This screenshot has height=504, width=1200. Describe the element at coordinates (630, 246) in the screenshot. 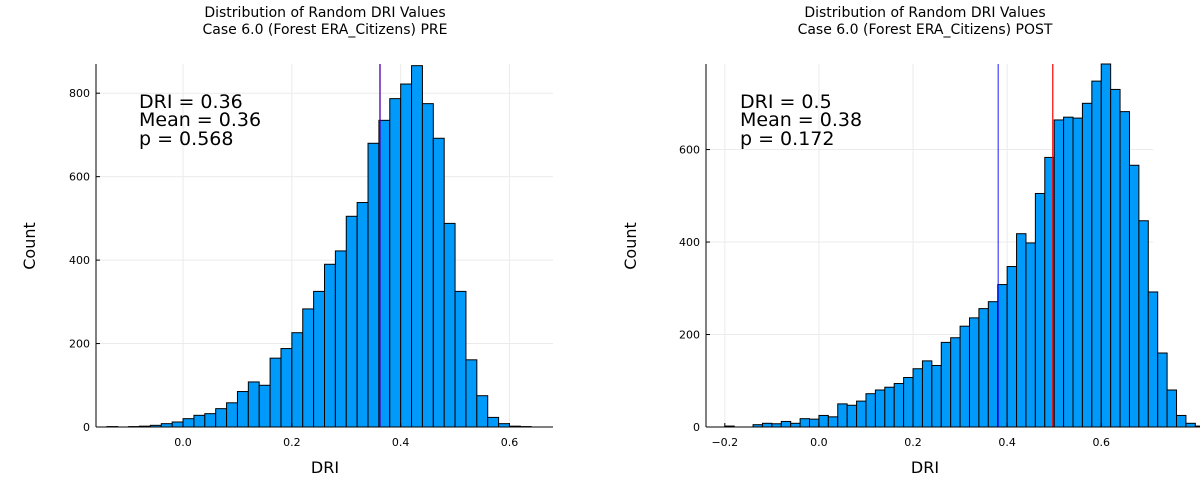

I see `y-axis-label-post: Count` at that location.